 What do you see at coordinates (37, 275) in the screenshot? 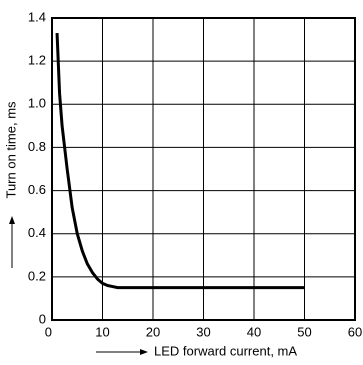
I see `y-tick-label: 0.2` at bounding box center [37, 275].